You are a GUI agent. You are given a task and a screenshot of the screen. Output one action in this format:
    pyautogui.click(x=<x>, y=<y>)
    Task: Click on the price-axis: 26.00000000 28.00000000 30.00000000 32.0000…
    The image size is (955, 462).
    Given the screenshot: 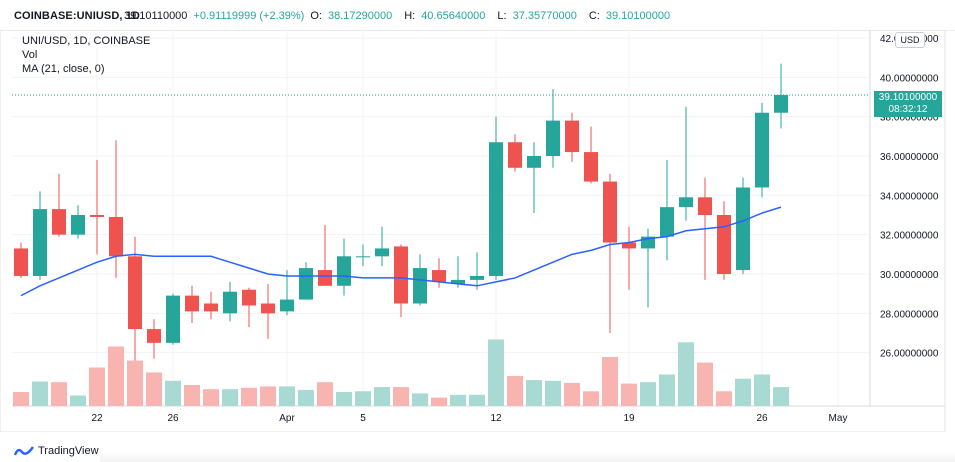 What is the action you would take?
    pyautogui.click(x=909, y=197)
    